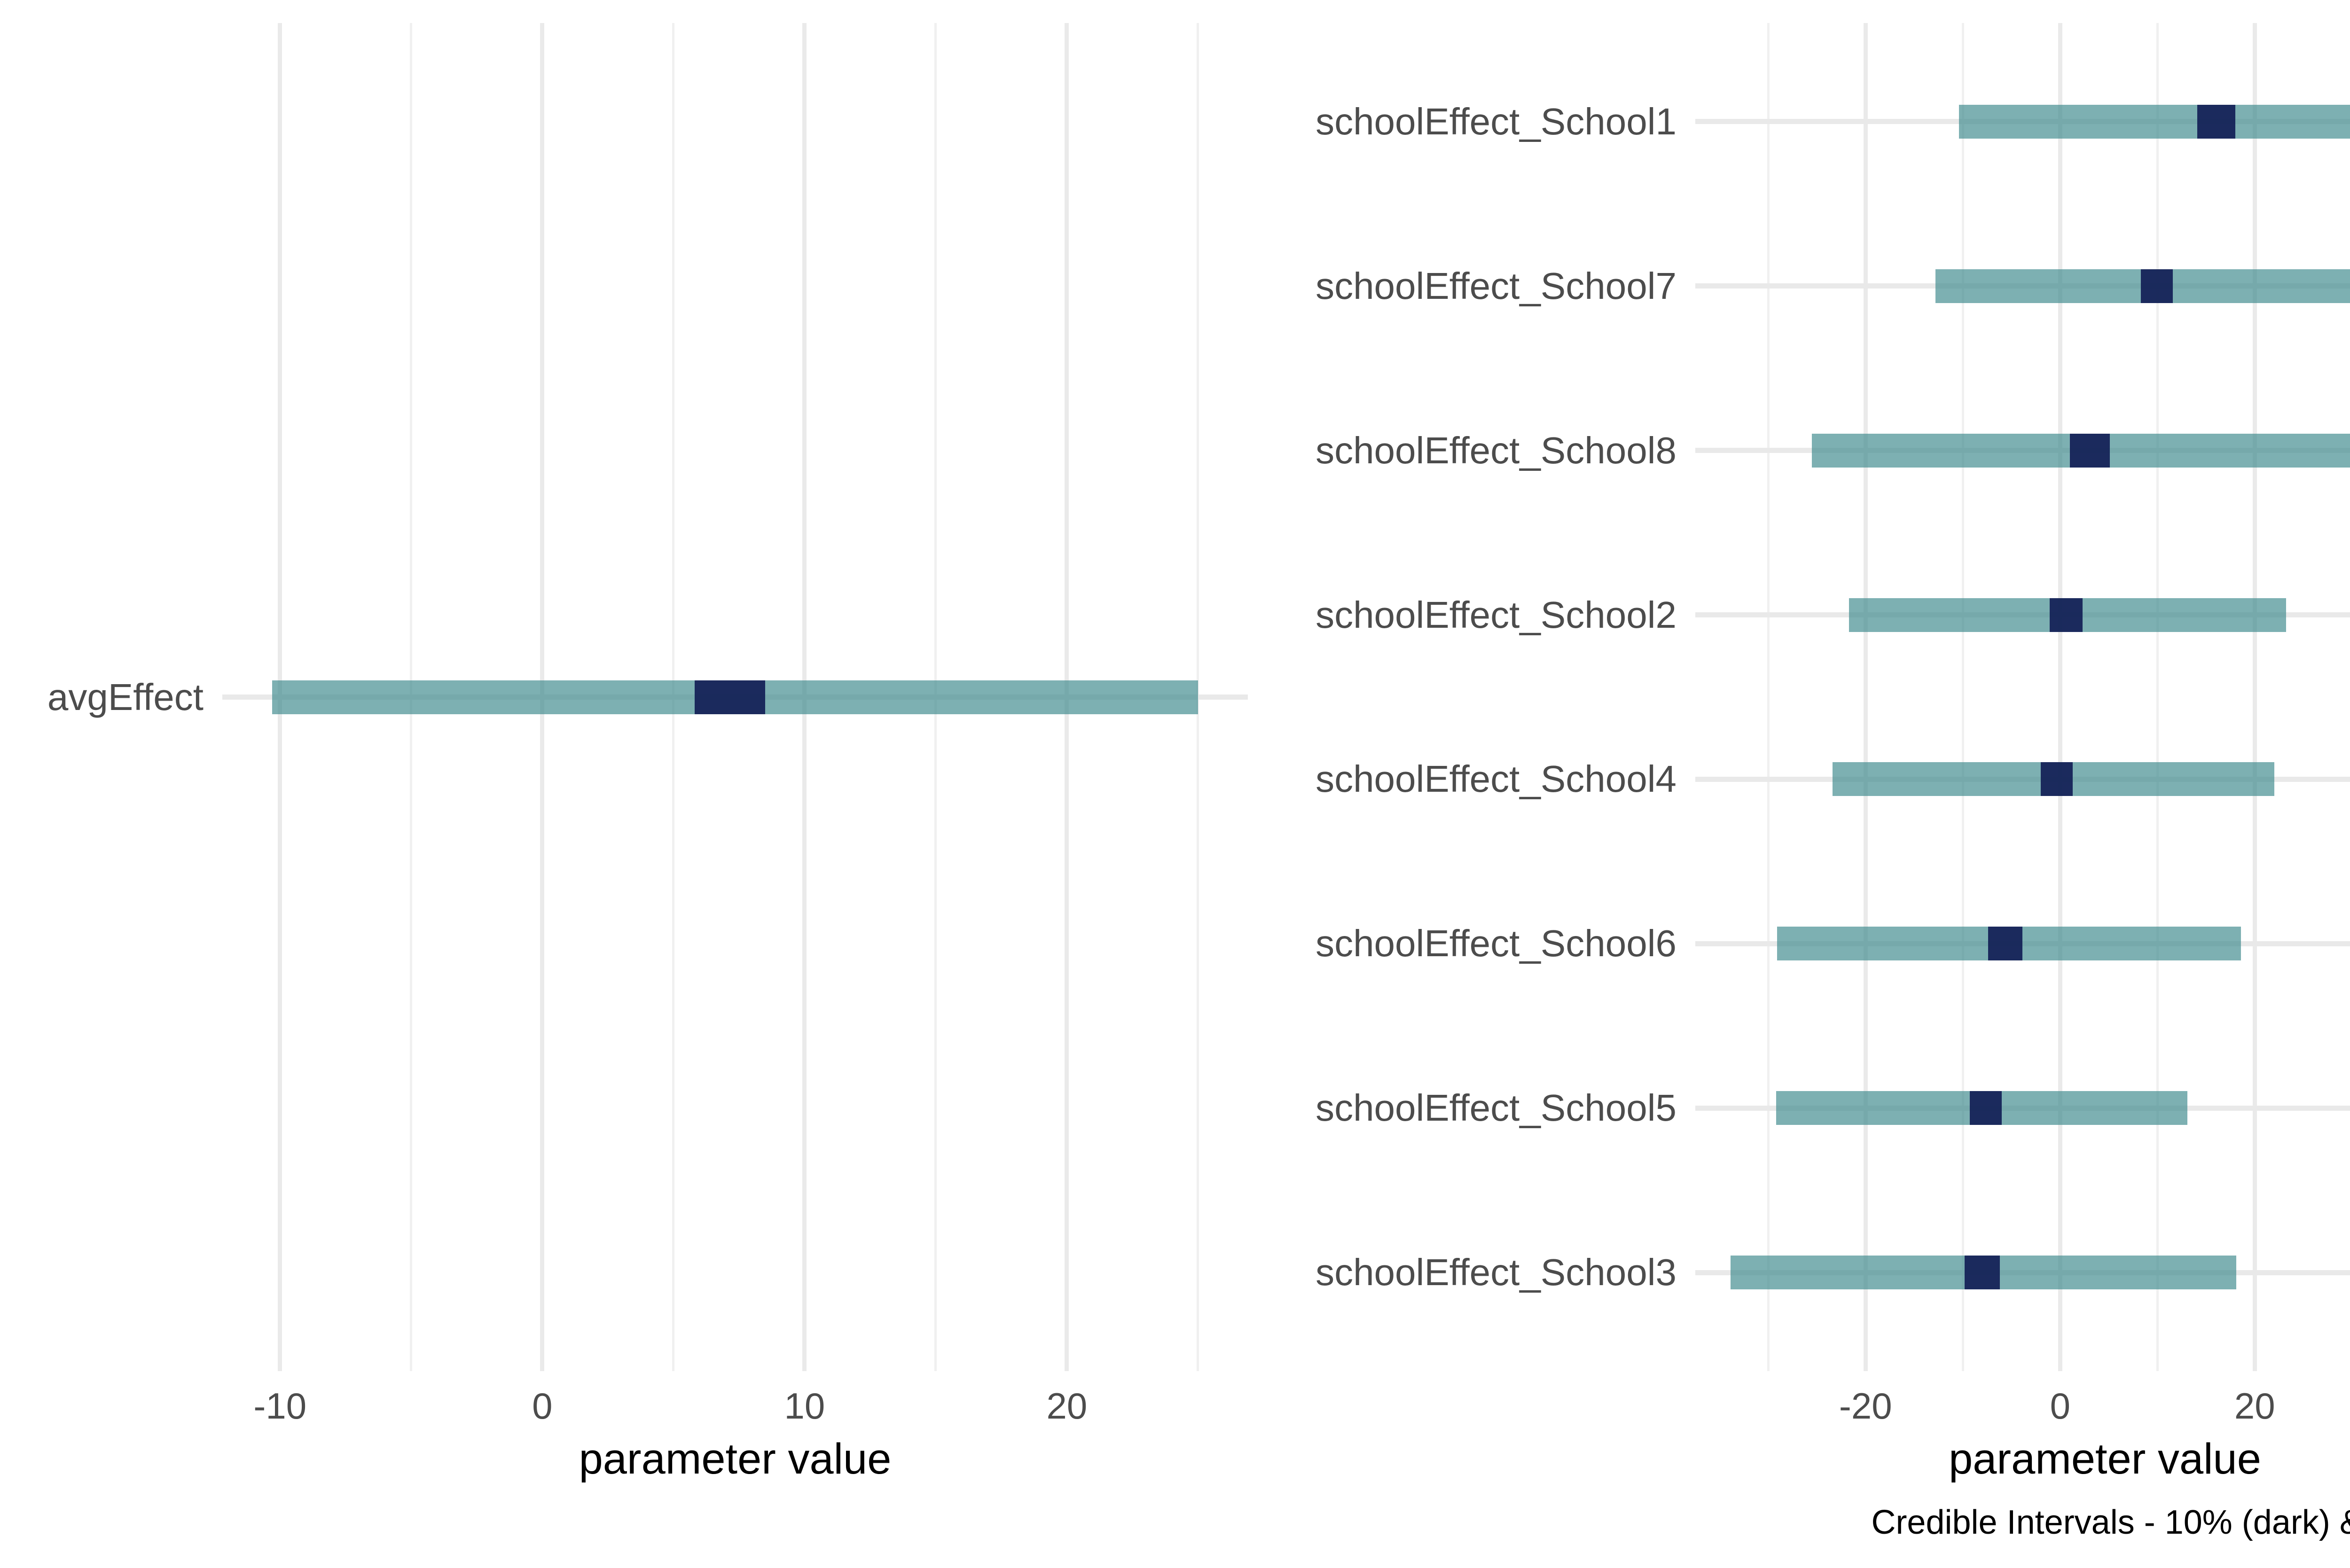  Describe the element at coordinates (1496, 450) in the screenshot. I see `y-axis-label: schoolEffect_School8` at that location.